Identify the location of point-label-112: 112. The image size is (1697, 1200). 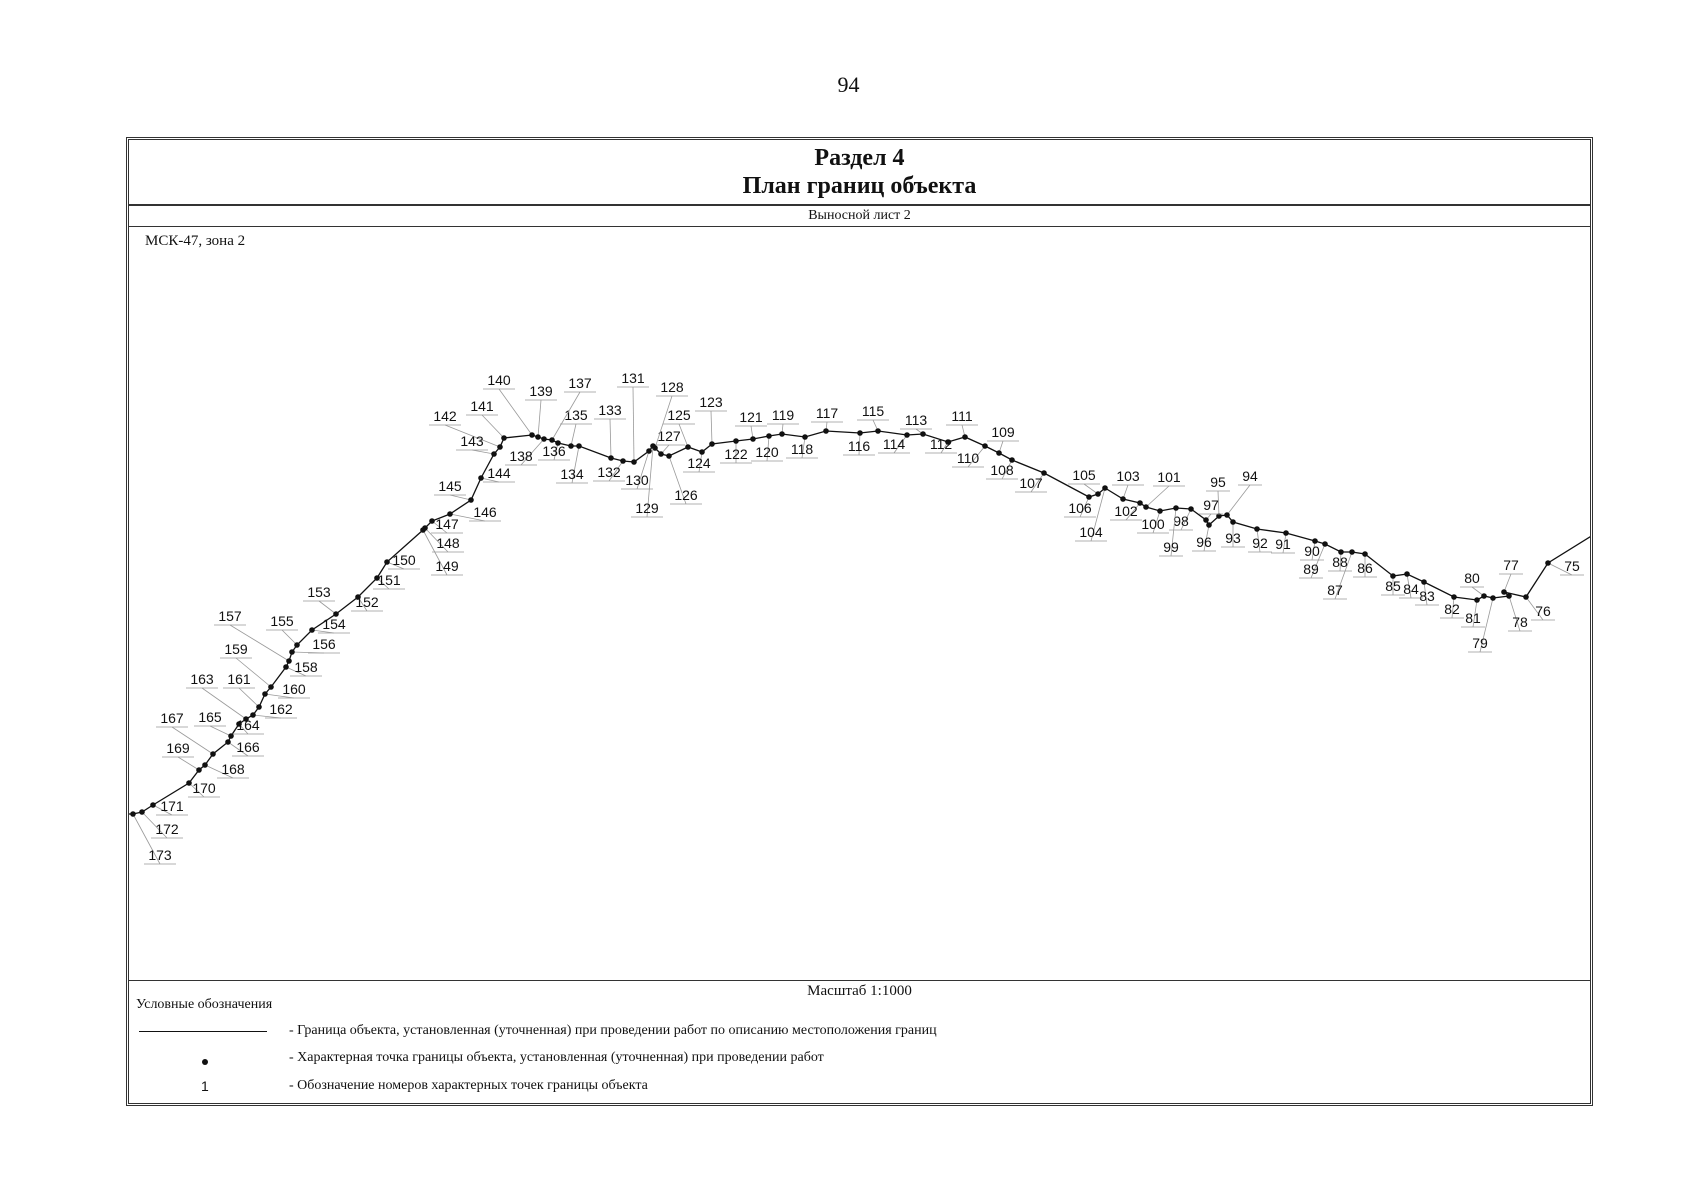
(941, 444).